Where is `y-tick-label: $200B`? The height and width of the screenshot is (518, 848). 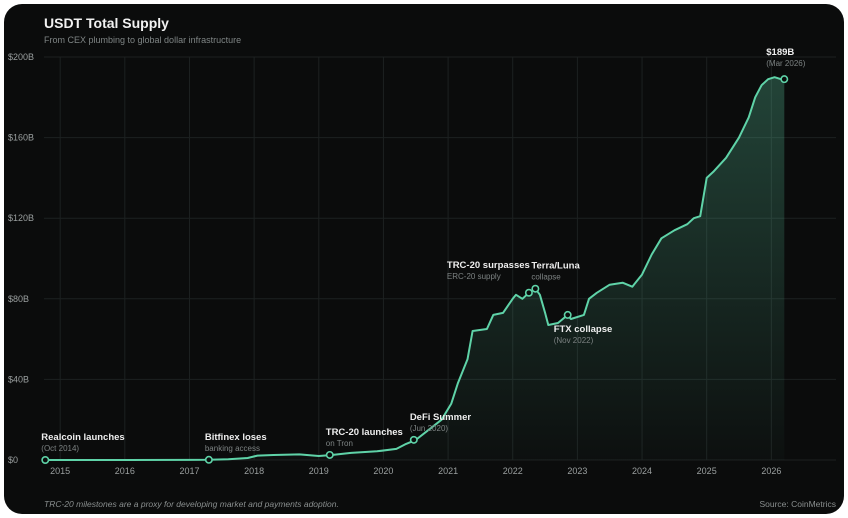
y-tick-label: $200B is located at coordinates (21, 57).